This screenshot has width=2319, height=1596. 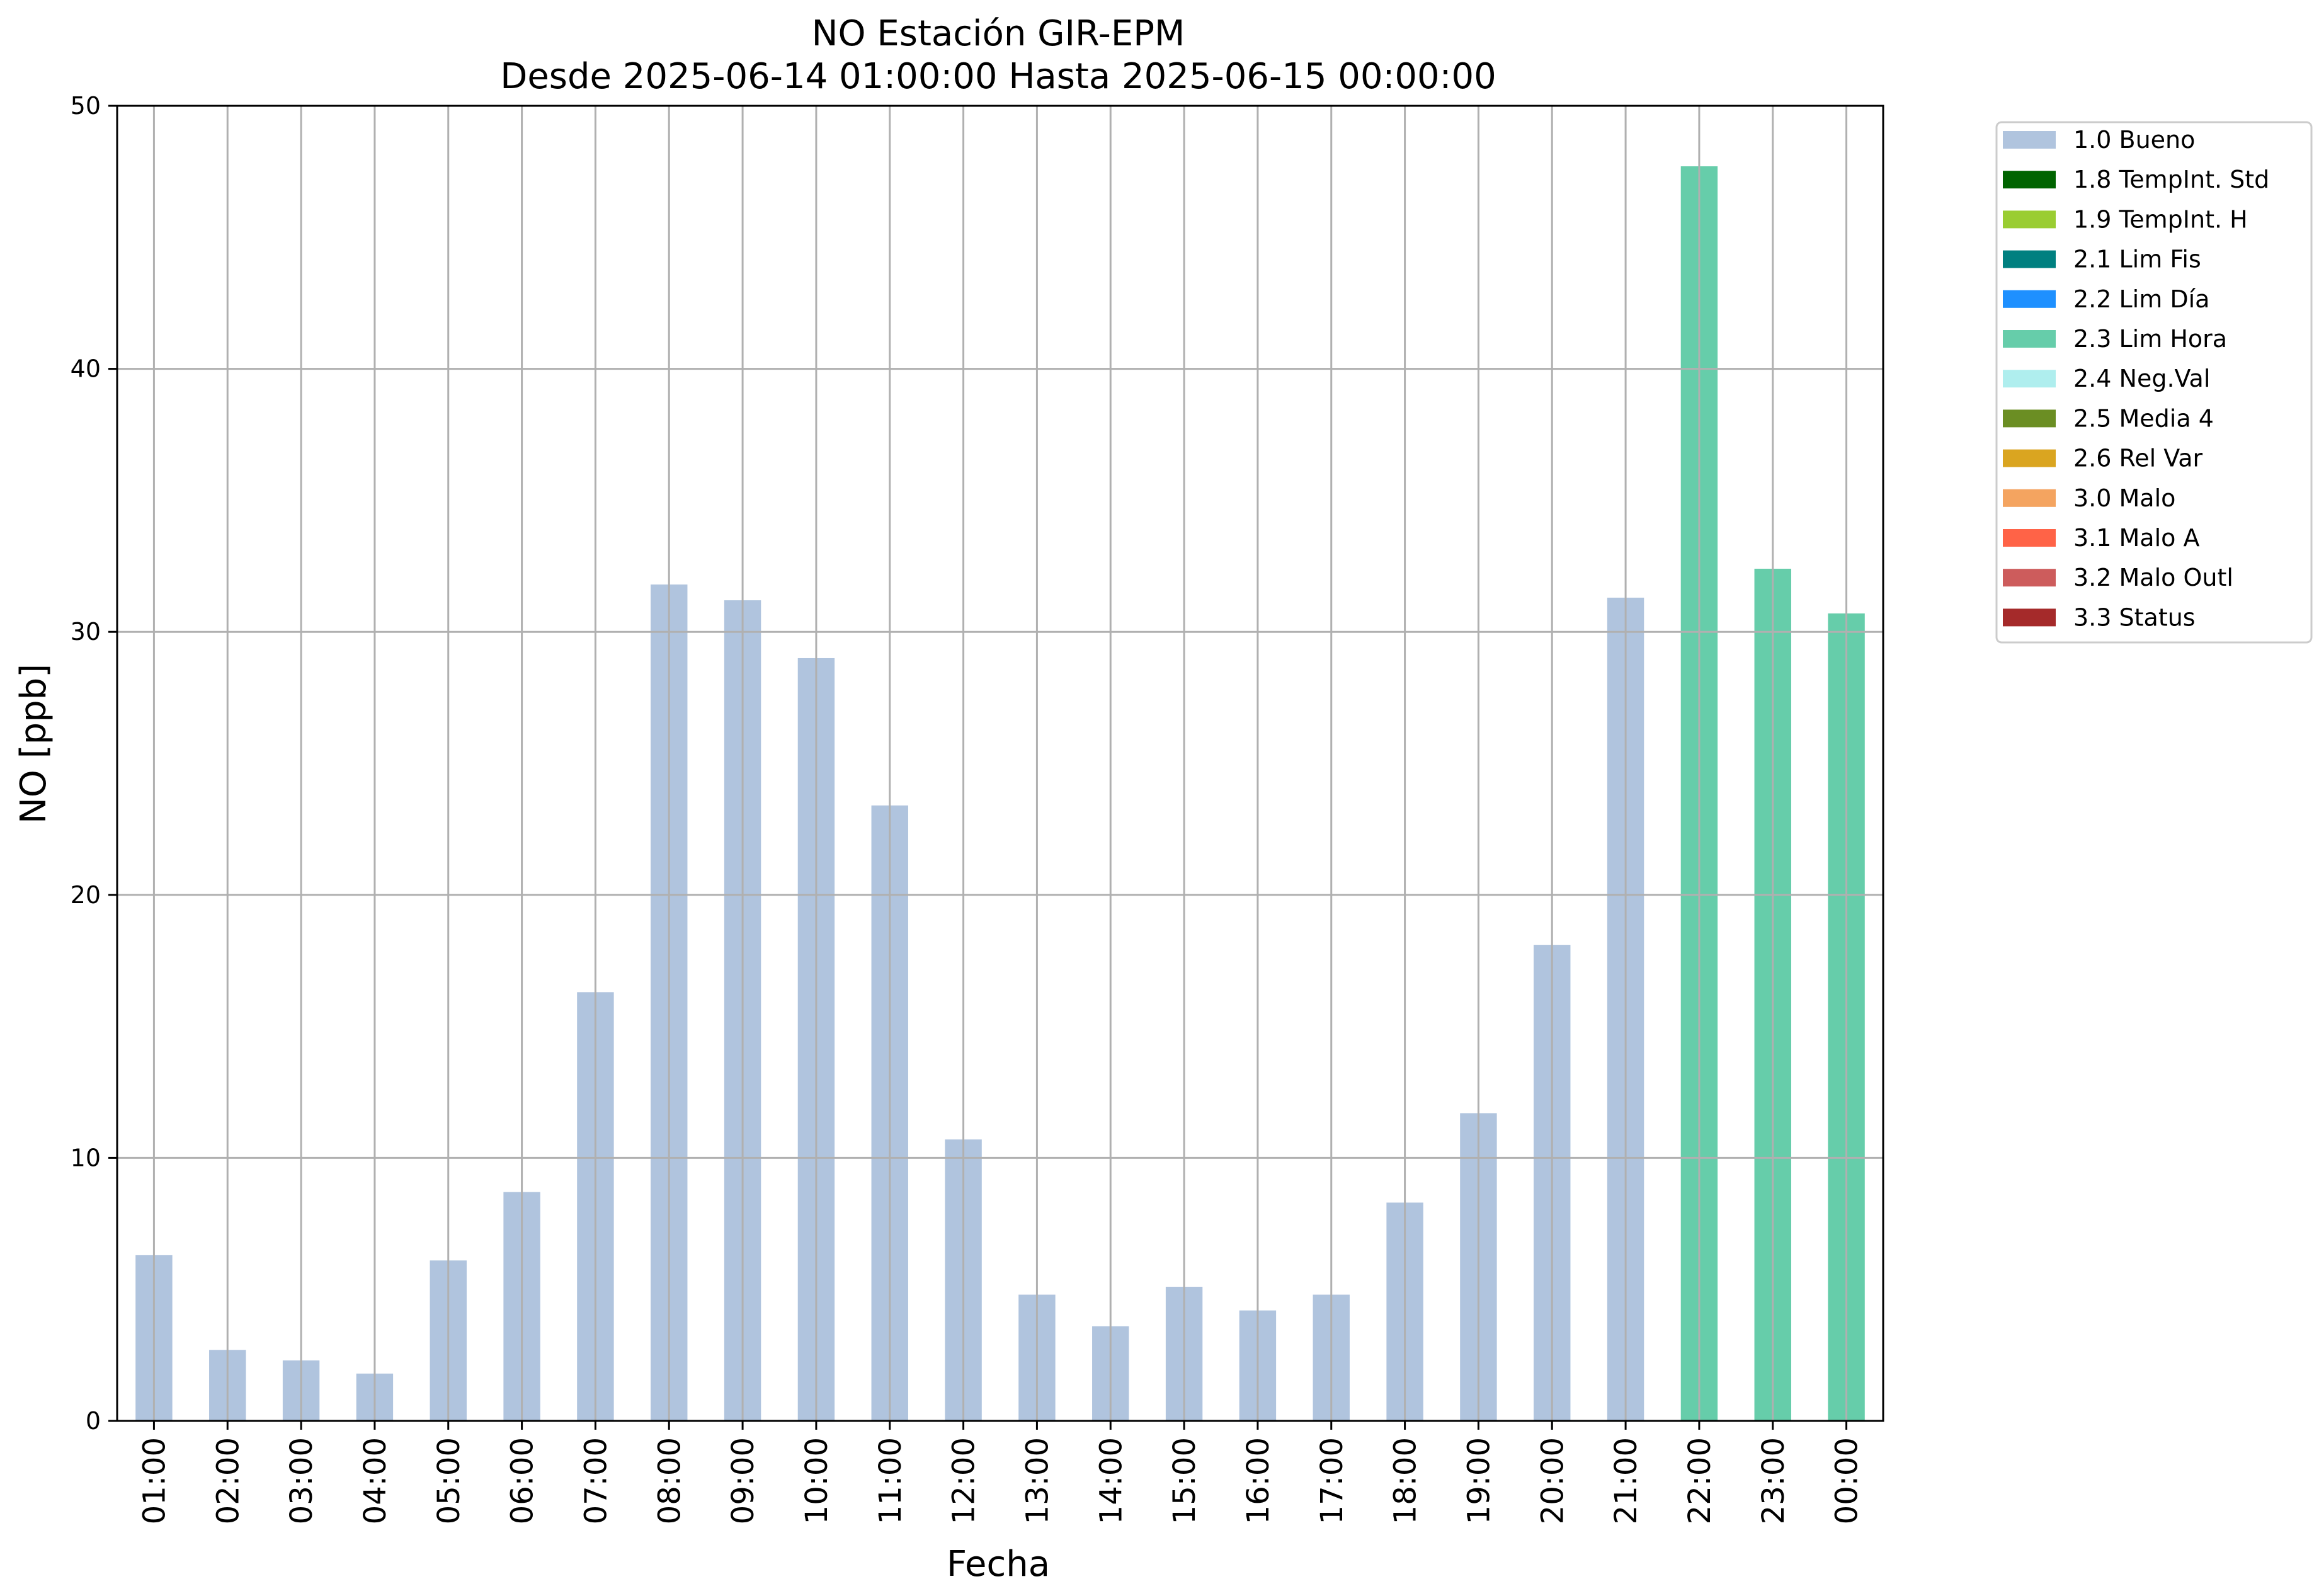 What do you see at coordinates (1700, 1480) in the screenshot?
I see `x-tick-label: 22:00` at bounding box center [1700, 1480].